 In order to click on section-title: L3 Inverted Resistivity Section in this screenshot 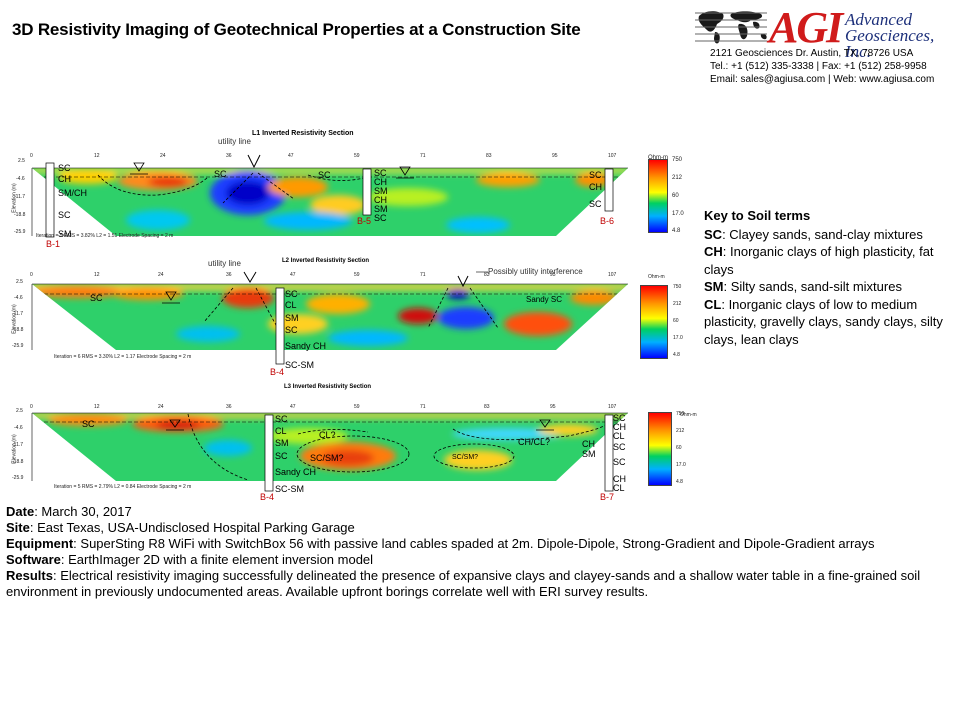, I will do `click(328, 387)`.